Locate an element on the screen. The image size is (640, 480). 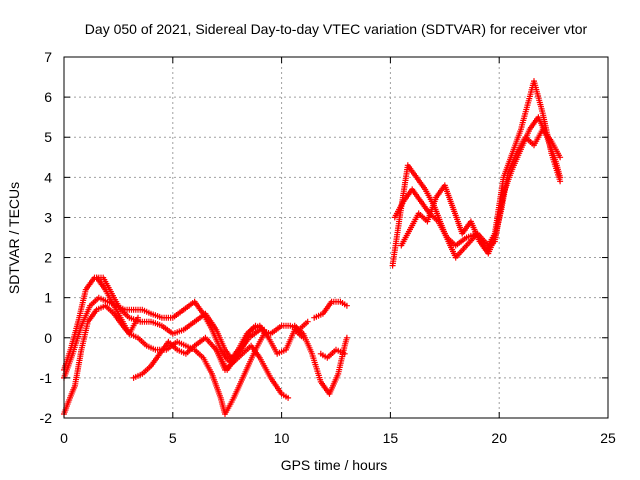
y-tick-label: 6 is located at coordinates (48, 97).